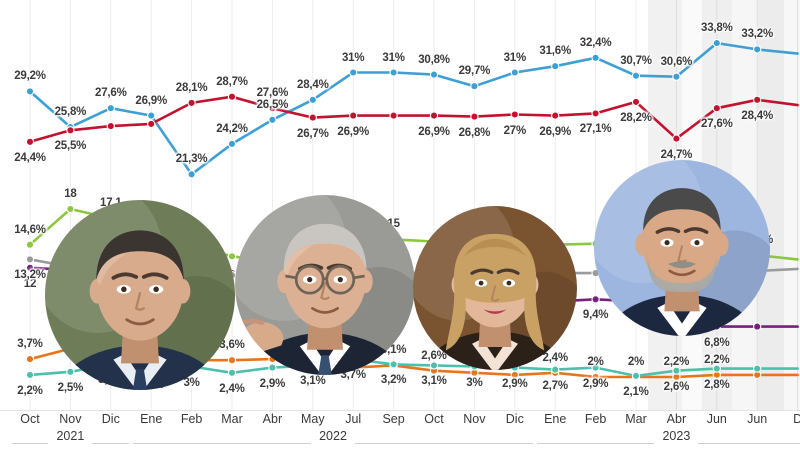 The height and width of the screenshot is (455, 800). Describe the element at coordinates (796, 419) in the screenshot. I see `axis-month-19: D` at that location.